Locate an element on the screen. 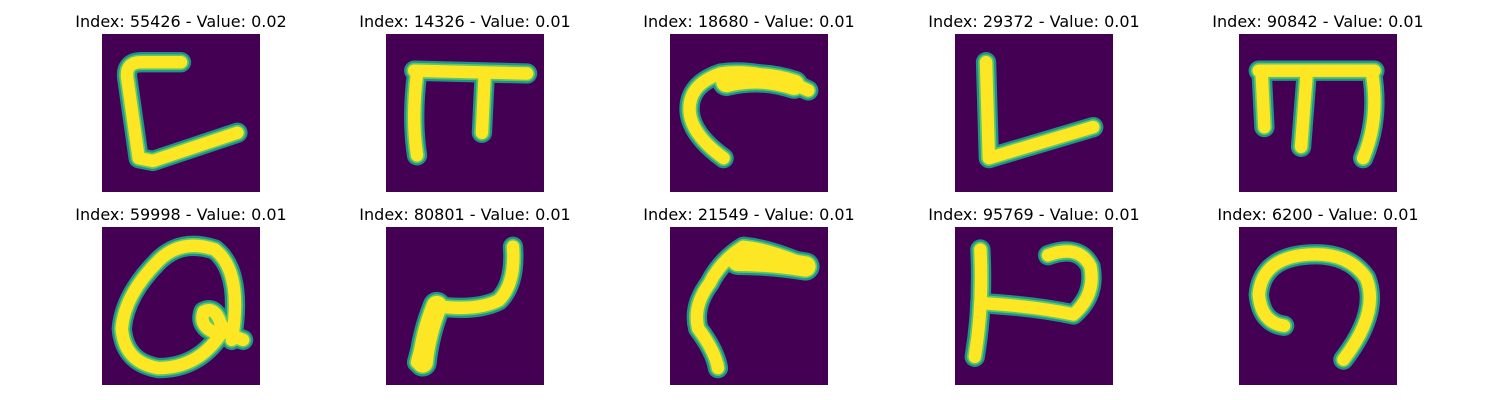 The width and height of the screenshot is (1500, 400). image-panel-4: Index: 29372 - Value: 0.01 is located at coordinates (1034, 102).